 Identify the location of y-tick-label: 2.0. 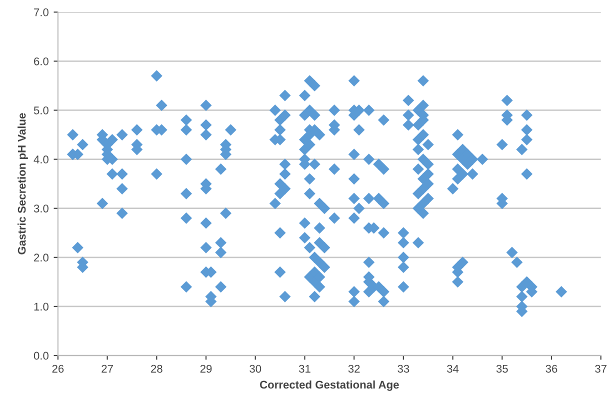
(41, 258).